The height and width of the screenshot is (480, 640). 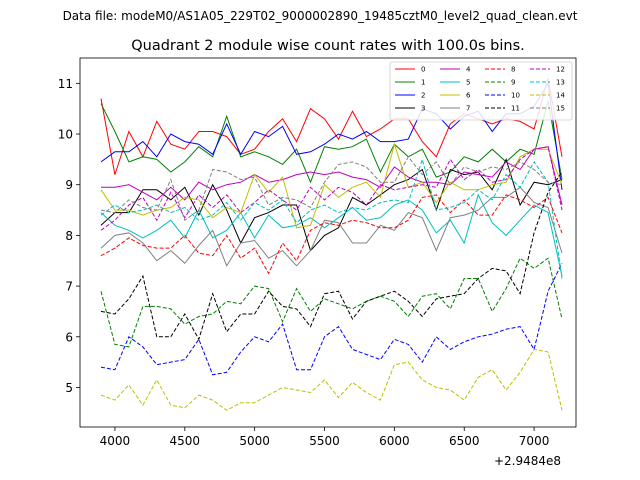 What do you see at coordinates (254, 441) in the screenshot?
I see `x-tick-label: 5000` at bounding box center [254, 441].